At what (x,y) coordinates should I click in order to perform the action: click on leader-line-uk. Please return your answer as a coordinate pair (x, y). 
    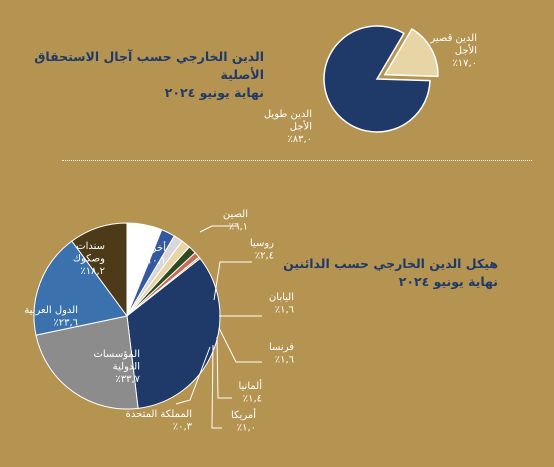
    Looking at the image, I should click on (193, 375).